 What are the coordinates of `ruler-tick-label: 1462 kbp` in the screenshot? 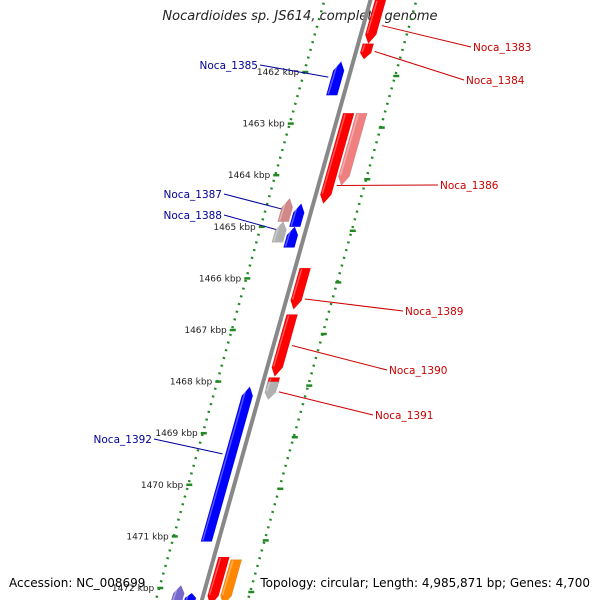 It's located at (278, 73).